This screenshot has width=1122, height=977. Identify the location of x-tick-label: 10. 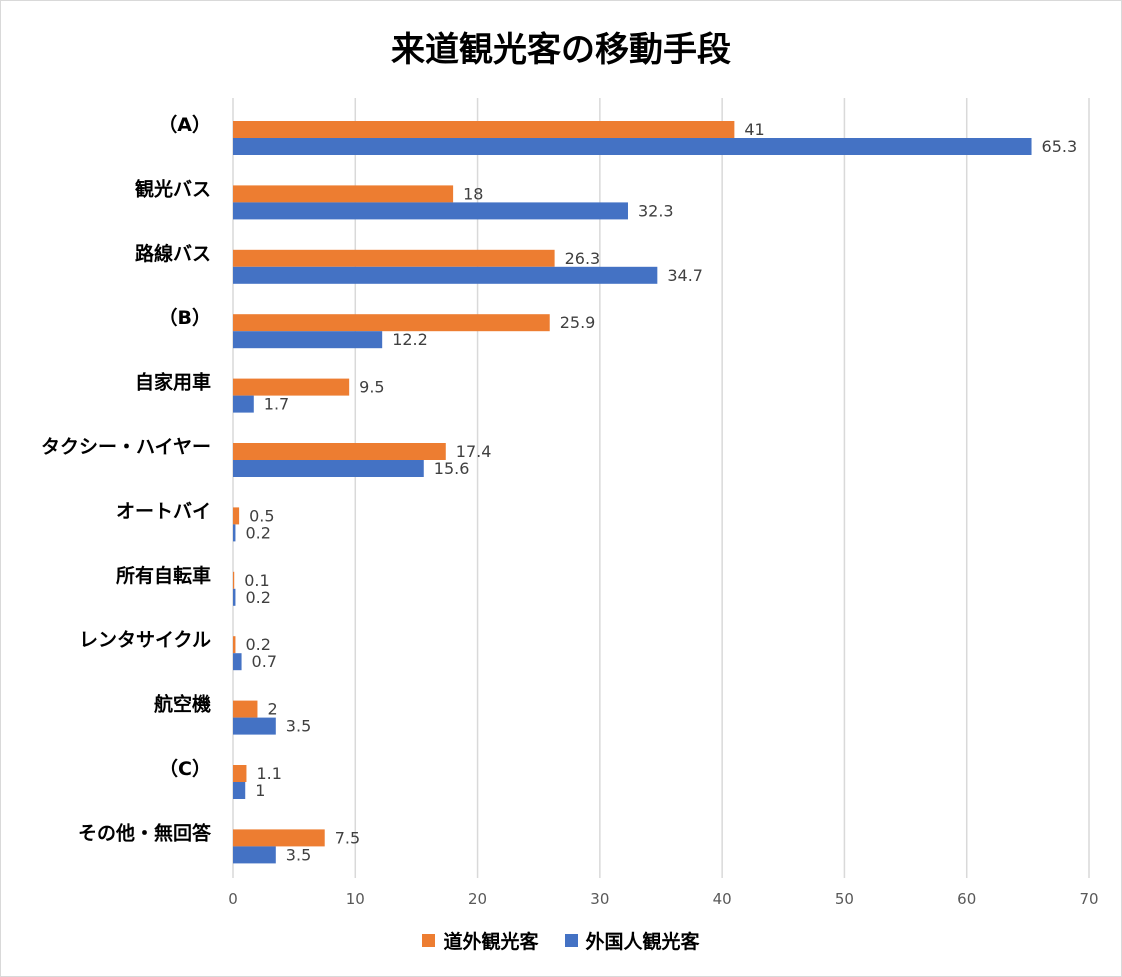
(355, 899).